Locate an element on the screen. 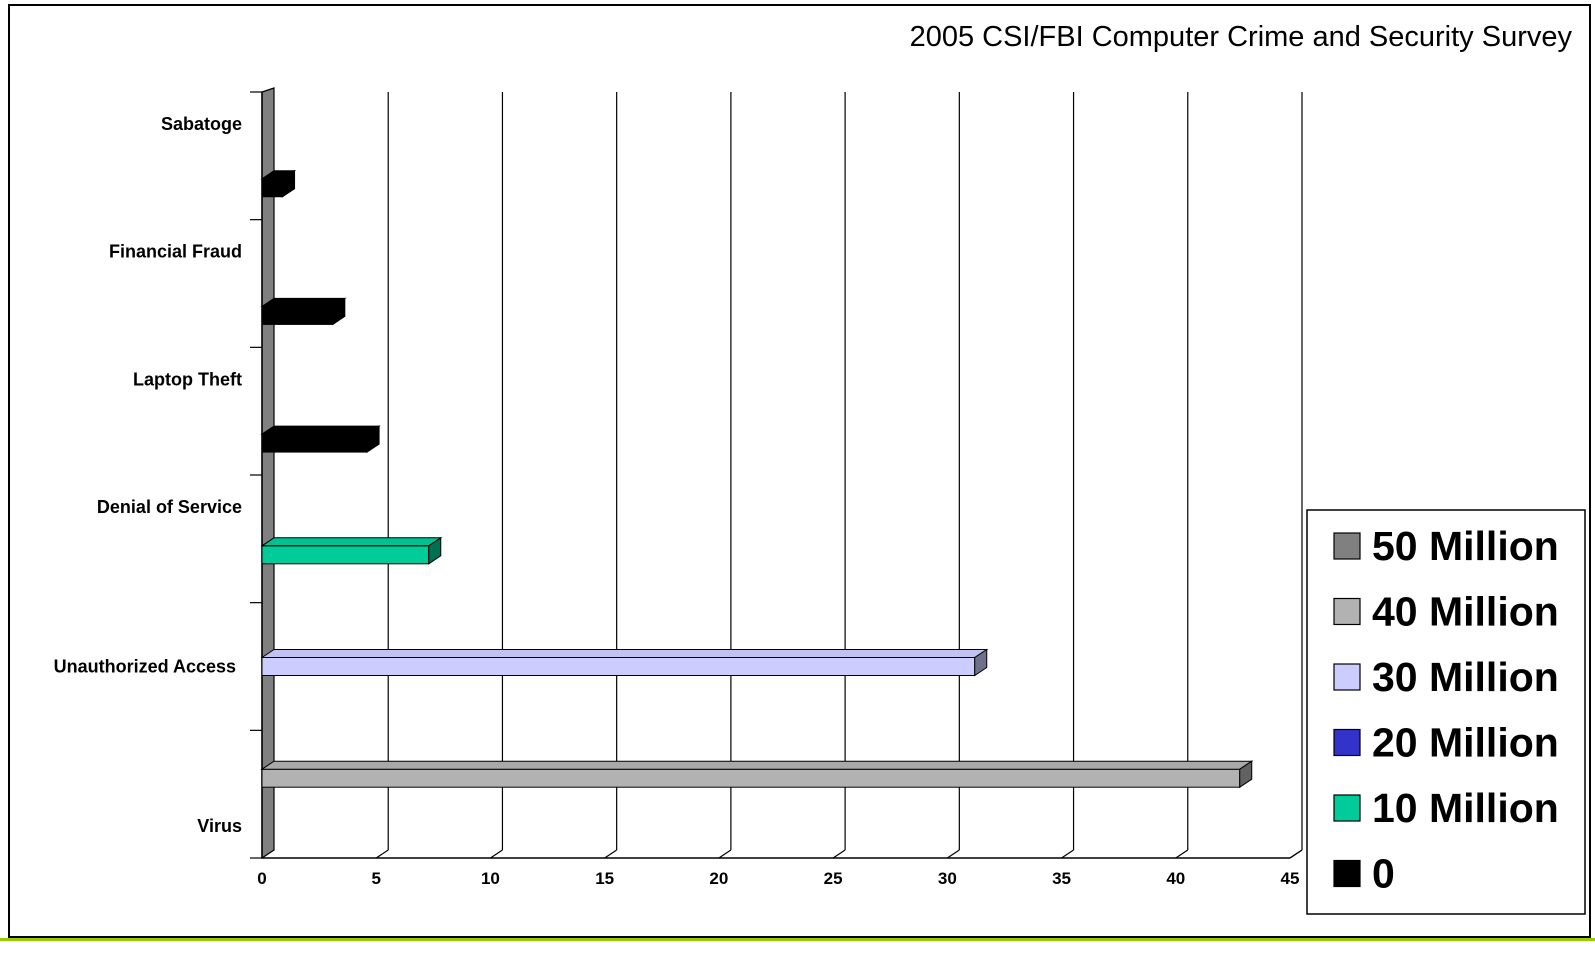 The height and width of the screenshot is (954, 1595). legend-label: 10 Million is located at coordinates (1465, 808).